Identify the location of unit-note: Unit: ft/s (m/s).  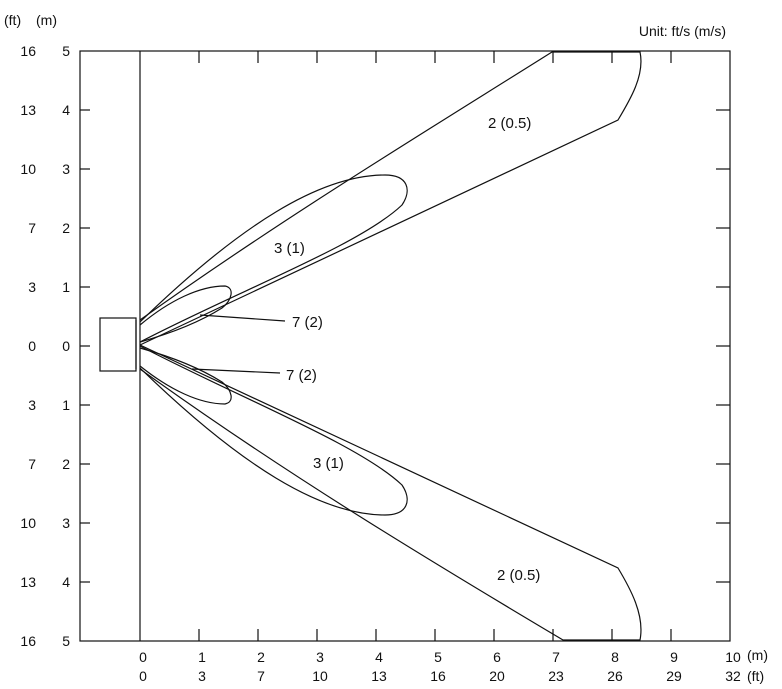
(682, 31).